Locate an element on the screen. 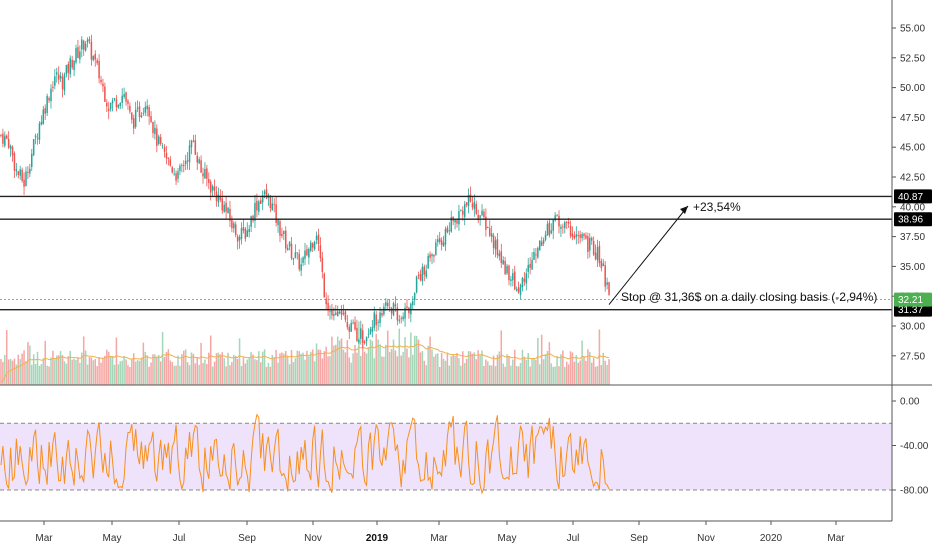 The height and width of the screenshot is (550, 932). x-tick-label: Mar is located at coordinates (836, 538).